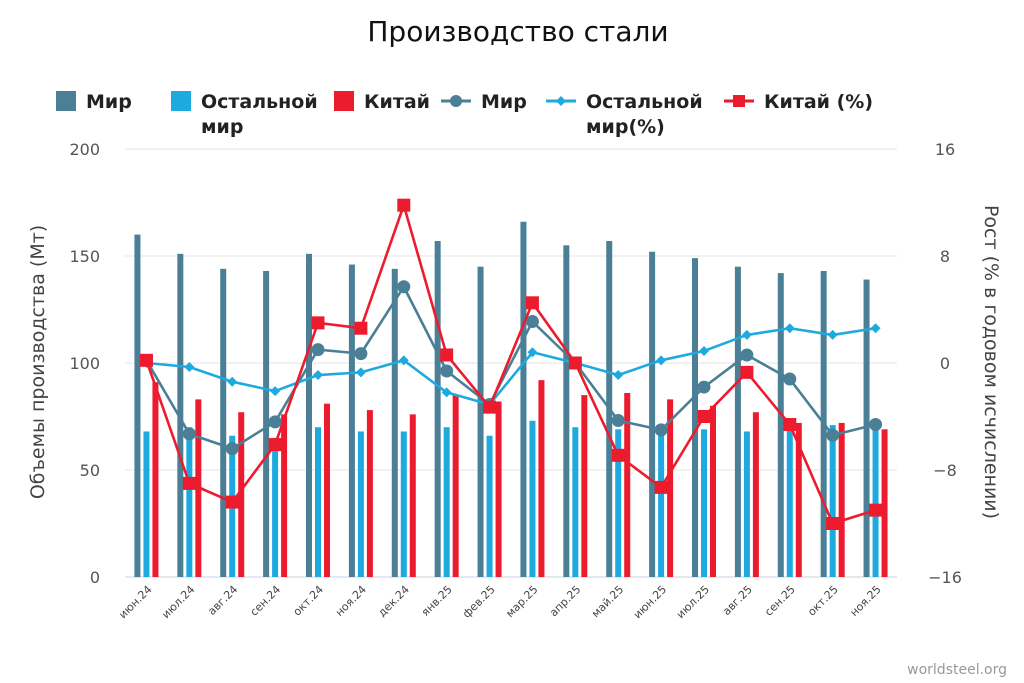 Image resolution: width=1024 pixels, height=683 pixels. Describe the element at coordinates (38, 362) in the screenshot. I see `y-axis-title: Объемы производства (Мт)` at that location.